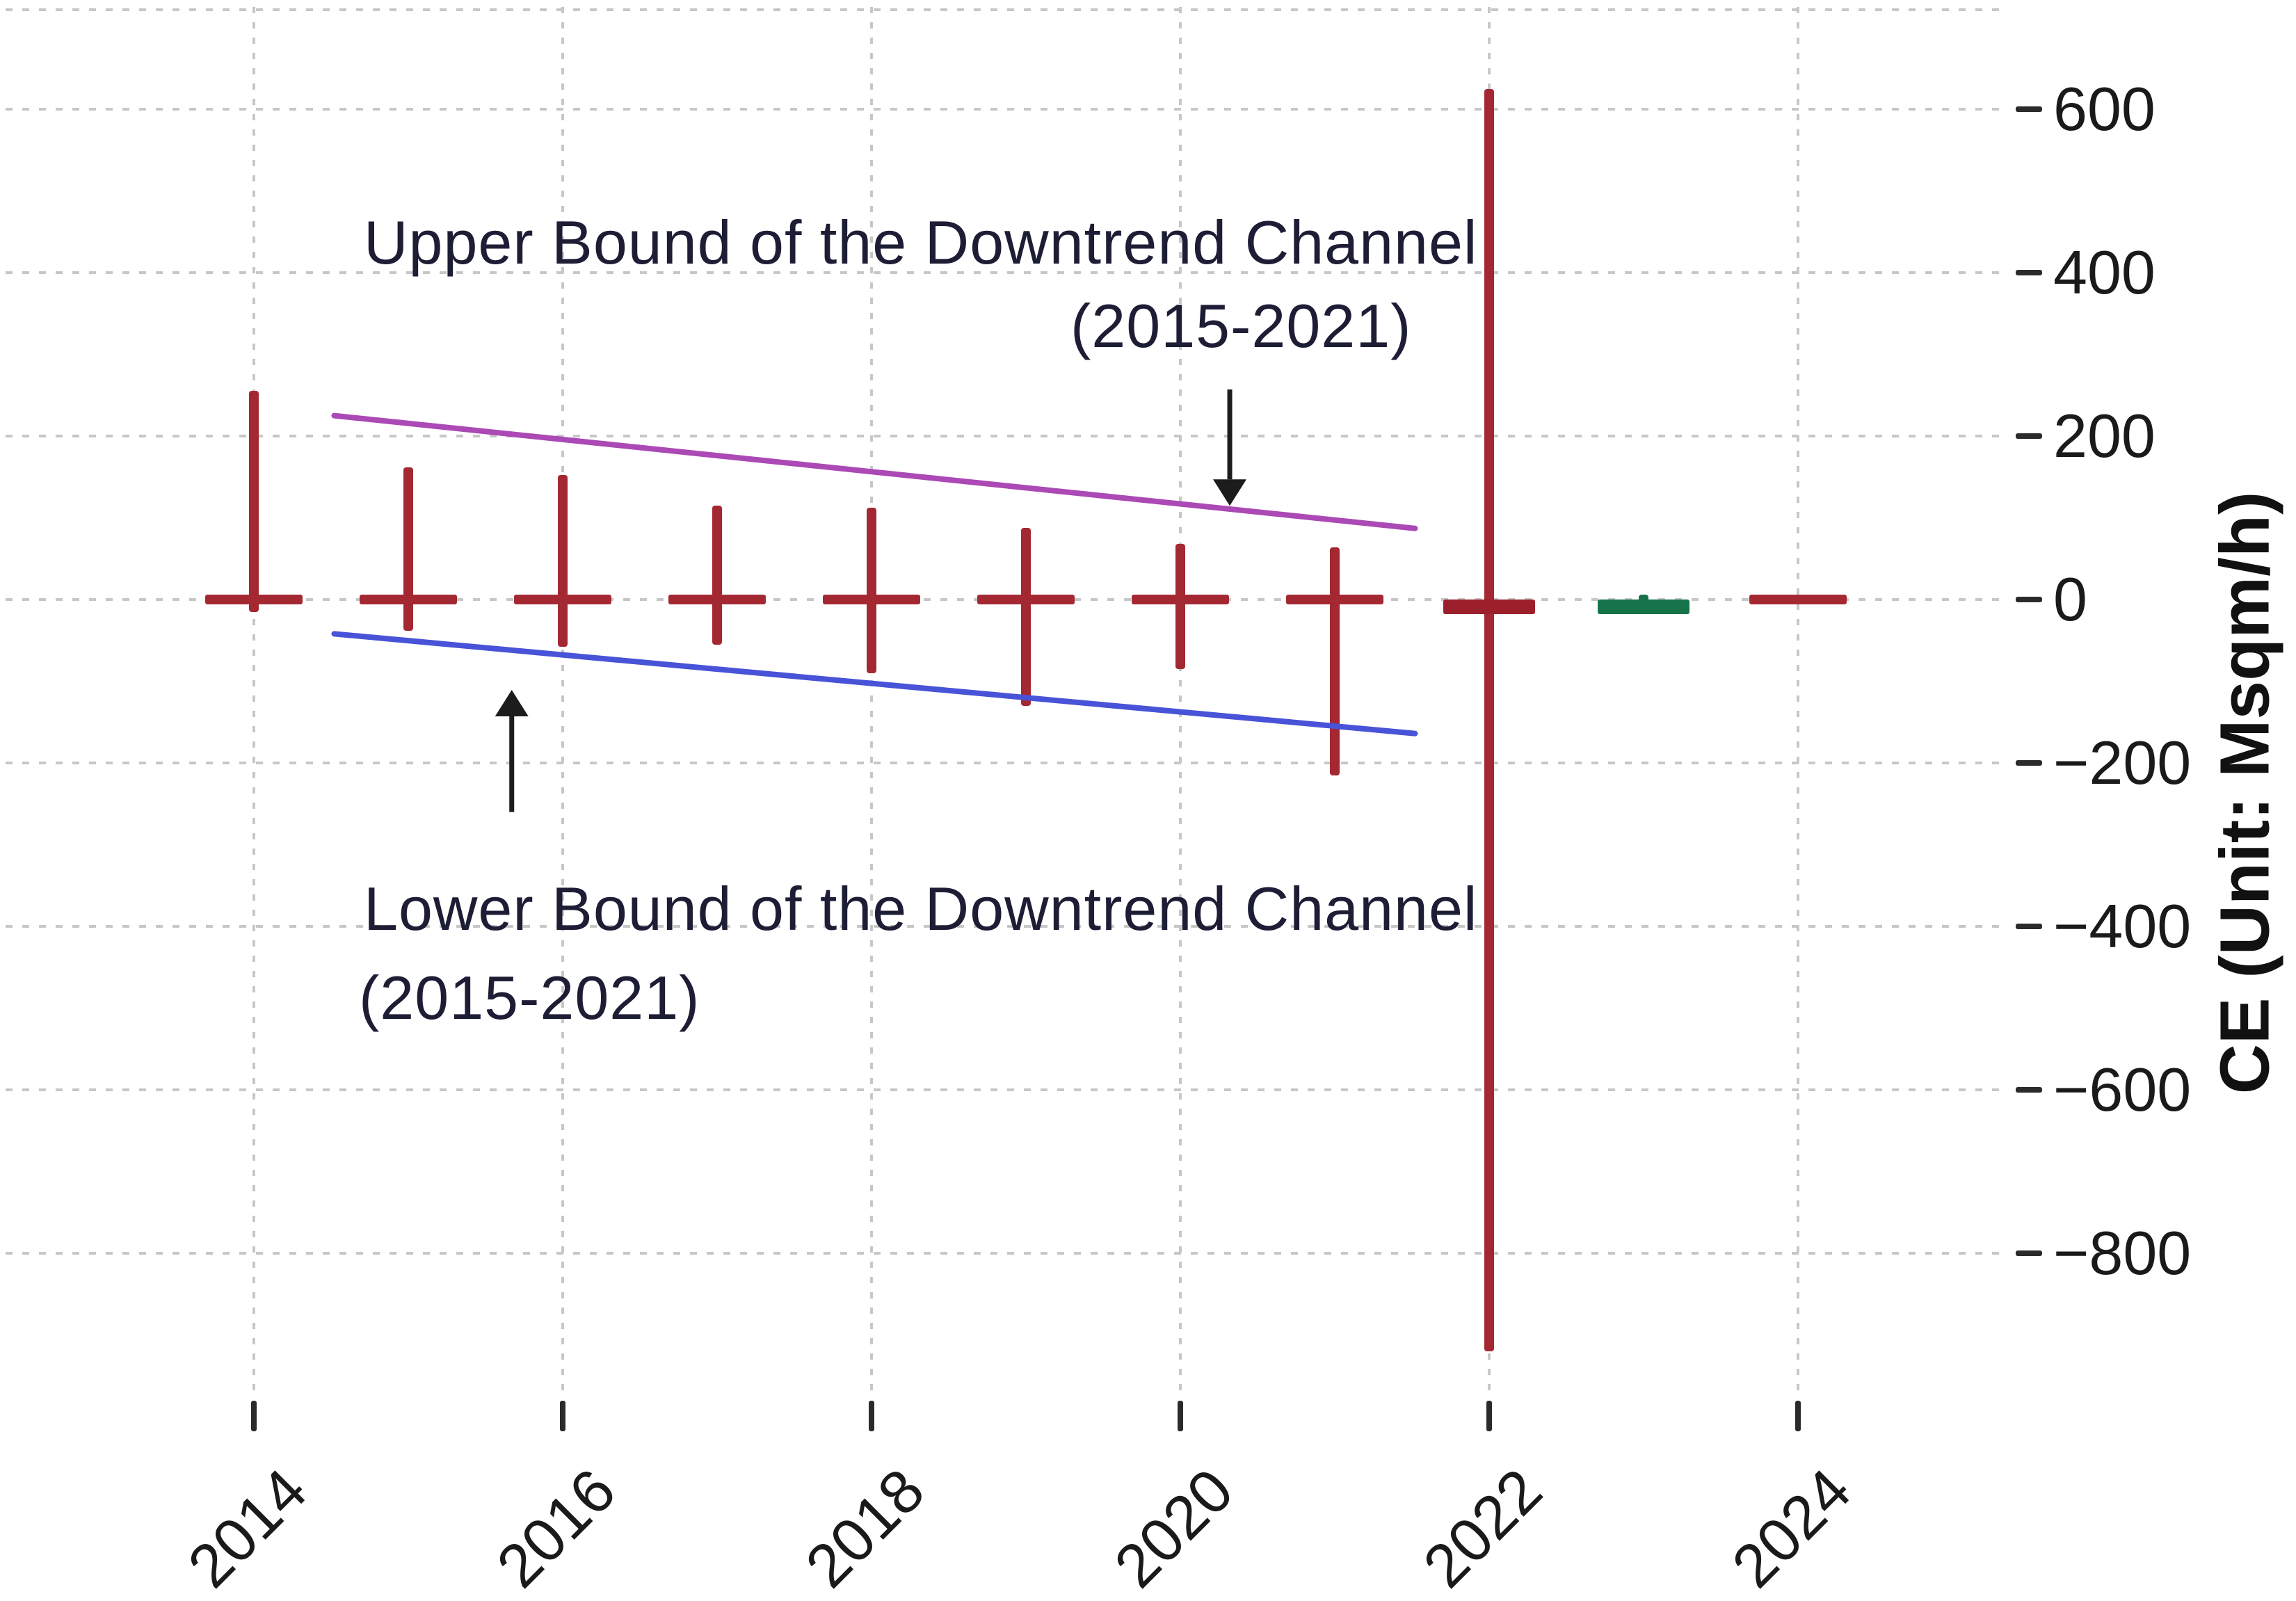 This screenshot has width=2296, height=1601. Describe the element at coordinates (1004, 763) in the screenshot. I see `horizontal-gridline--200` at that location.